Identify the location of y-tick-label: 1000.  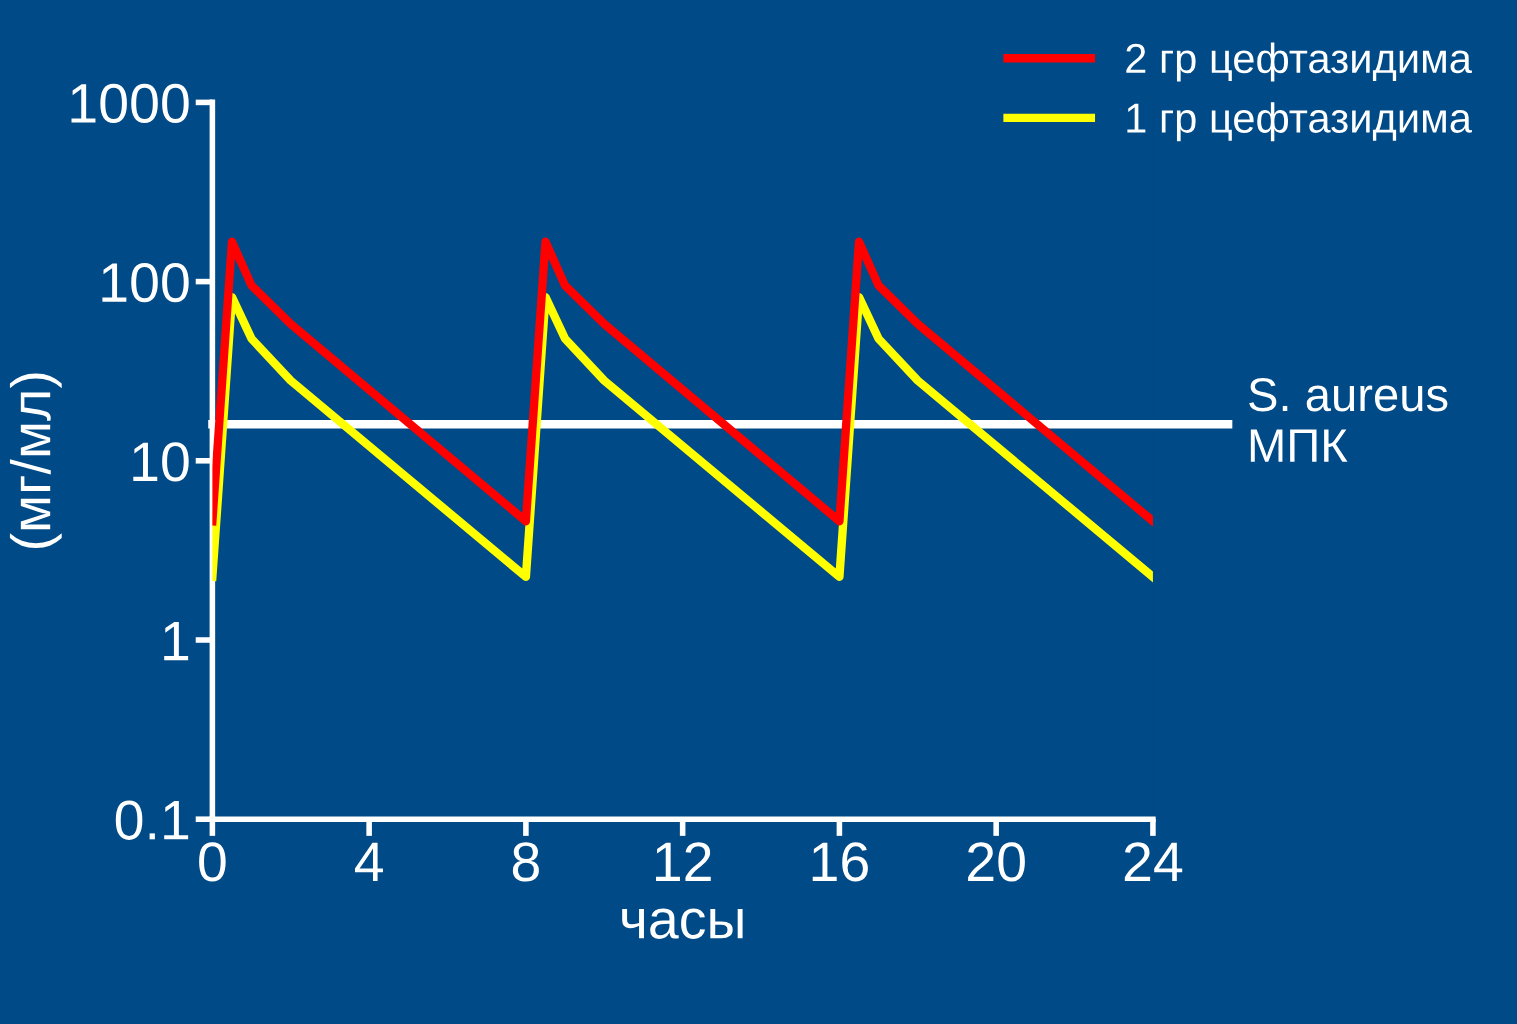
(130, 103).